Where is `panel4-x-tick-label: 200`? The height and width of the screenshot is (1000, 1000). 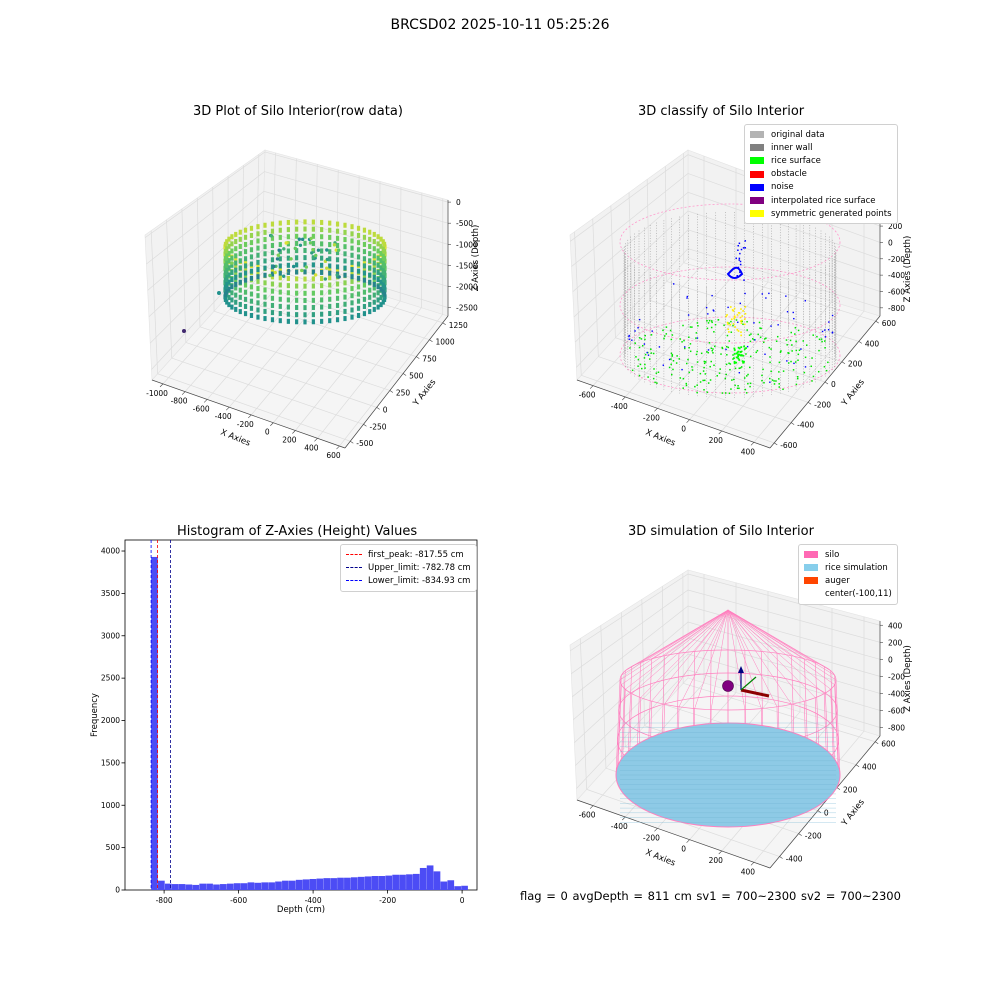
panel4-x-tick-label: 200 is located at coordinates (716, 860).